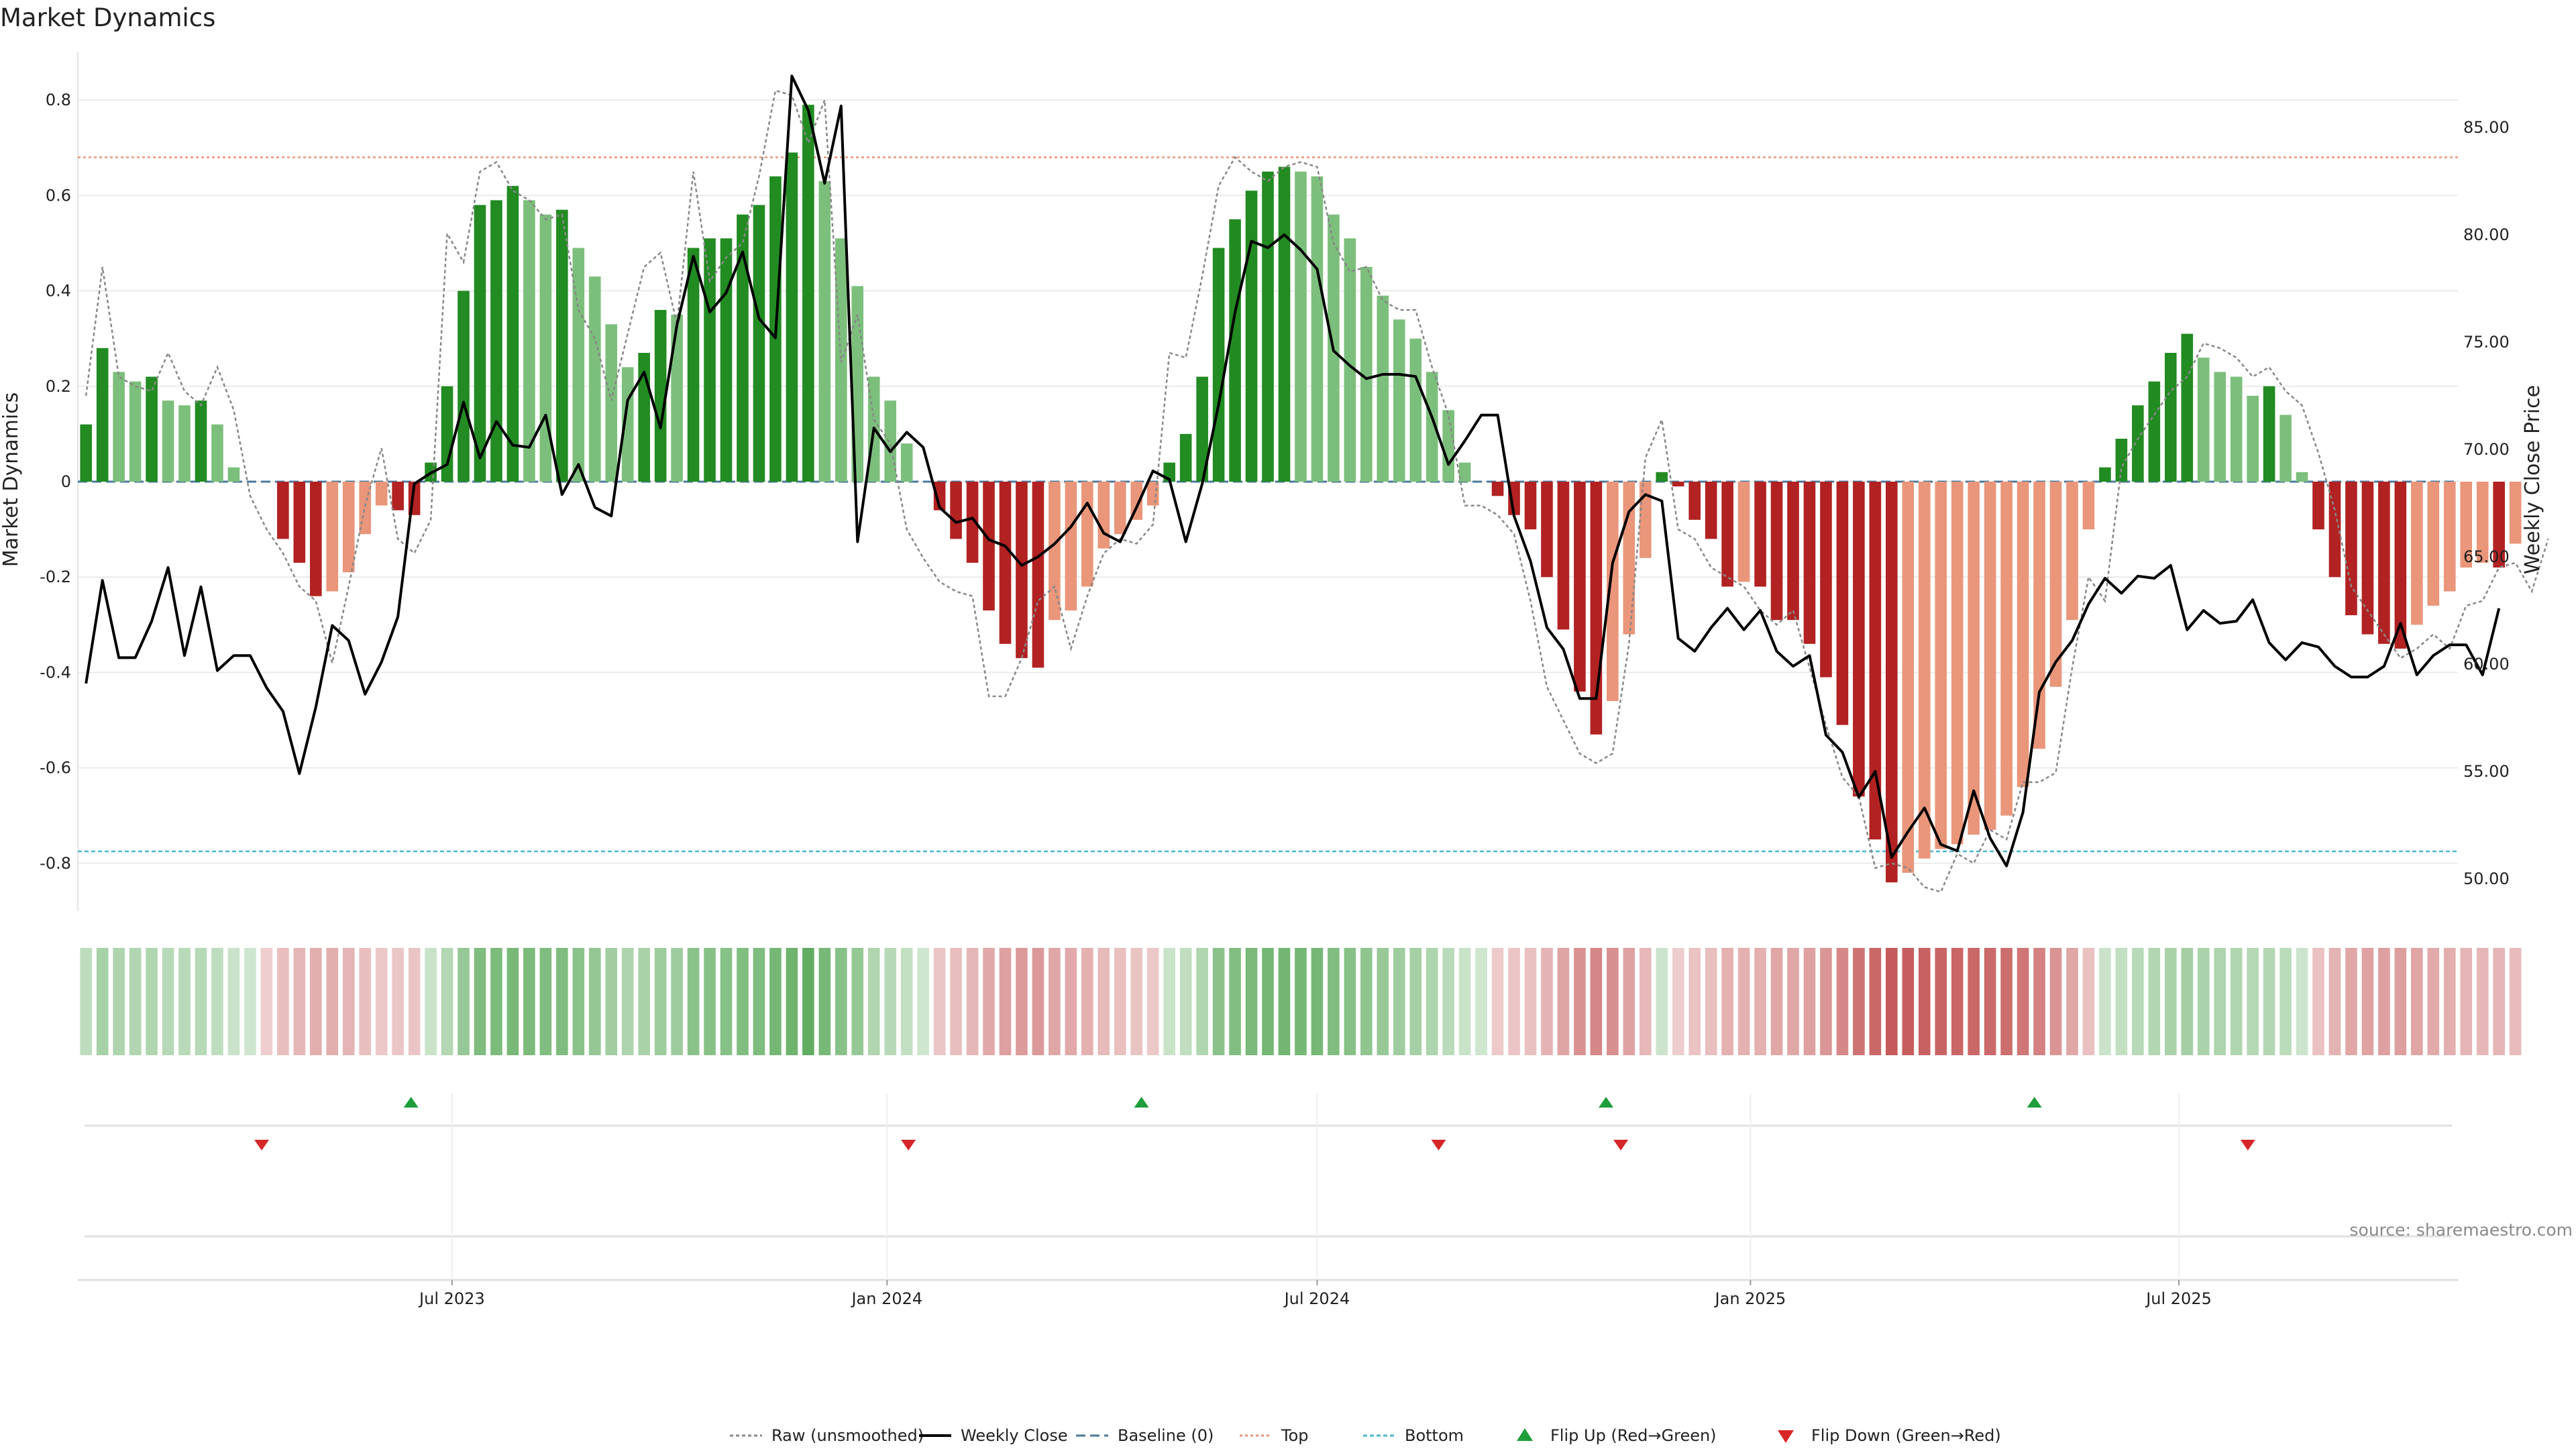 The image size is (2576, 1449). I want to click on y-tick-left: 0.2, so click(58, 386).